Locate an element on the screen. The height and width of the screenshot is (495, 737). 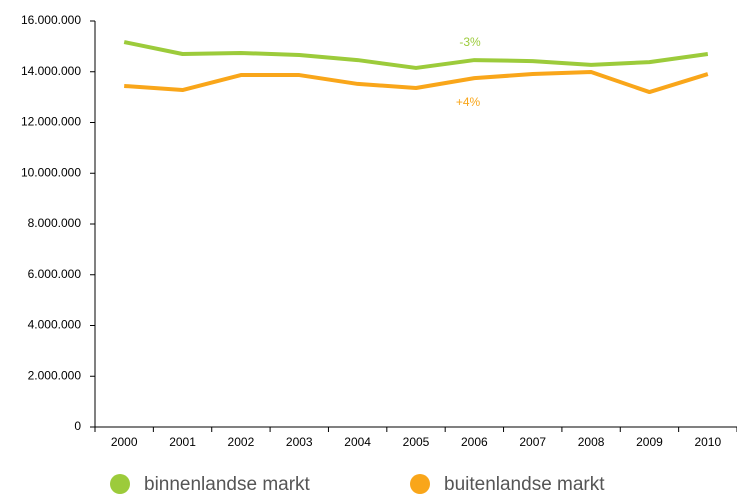
x-tick-label: 2000 is located at coordinates (124, 442).